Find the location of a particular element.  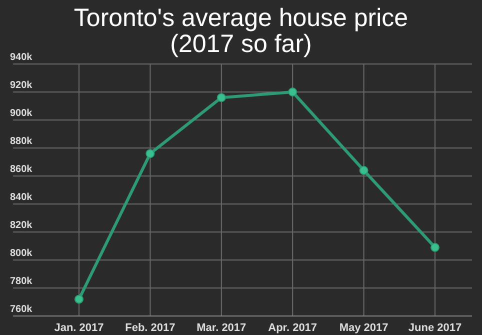

y-tick-label: 920k is located at coordinates (21, 85).